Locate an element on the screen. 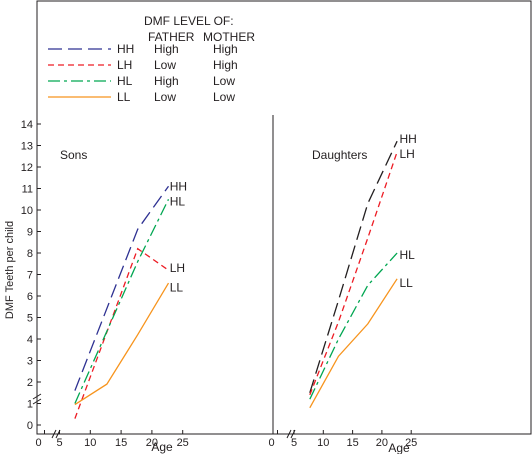 This screenshot has height=459, width=532. y-tick-label: 14 is located at coordinates (27, 125).